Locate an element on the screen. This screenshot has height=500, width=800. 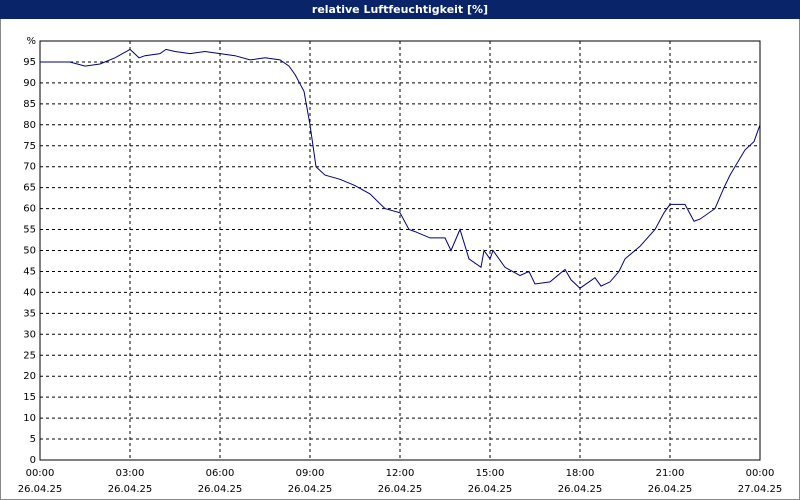
y-tick-label: 40 is located at coordinates (29, 292).